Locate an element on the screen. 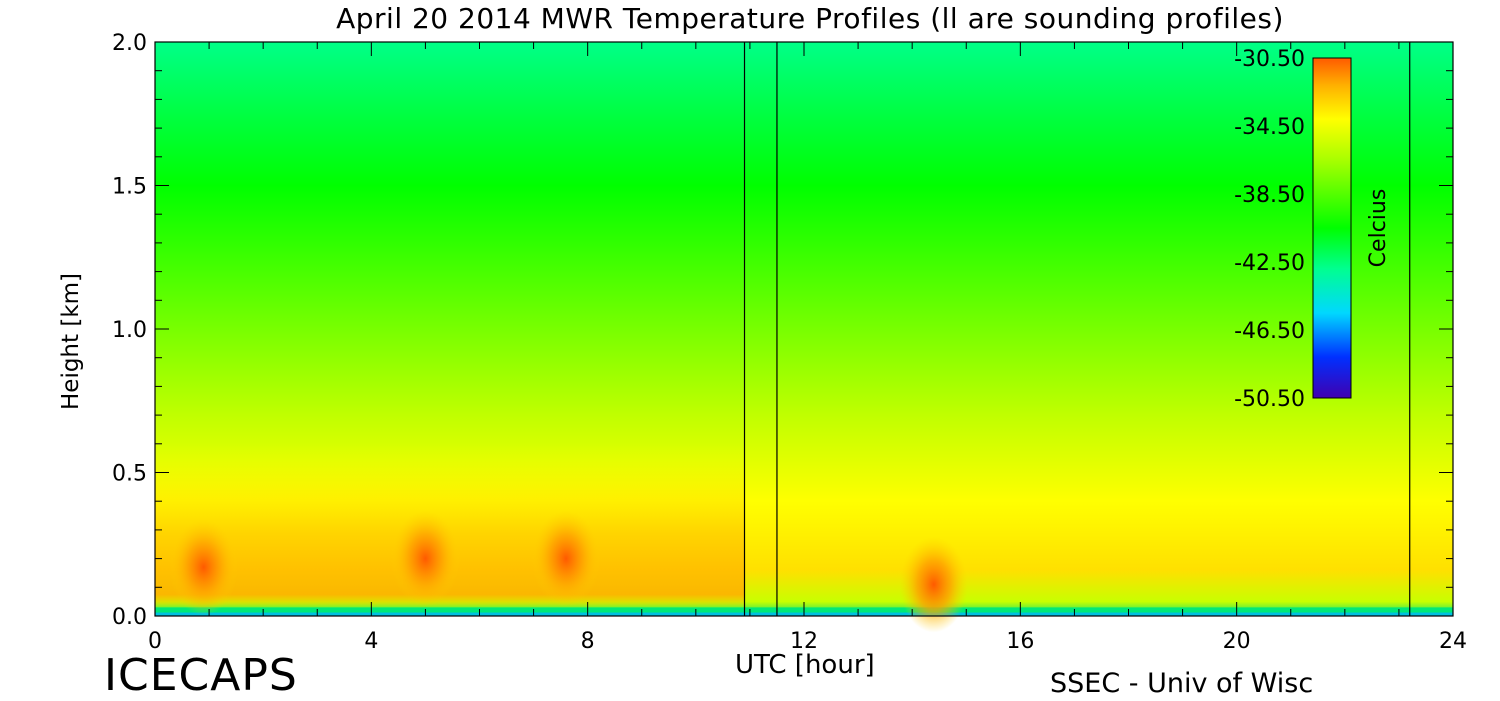 This screenshot has height=701, width=1500. colorbar-label: Celcius is located at coordinates (1378, 228).